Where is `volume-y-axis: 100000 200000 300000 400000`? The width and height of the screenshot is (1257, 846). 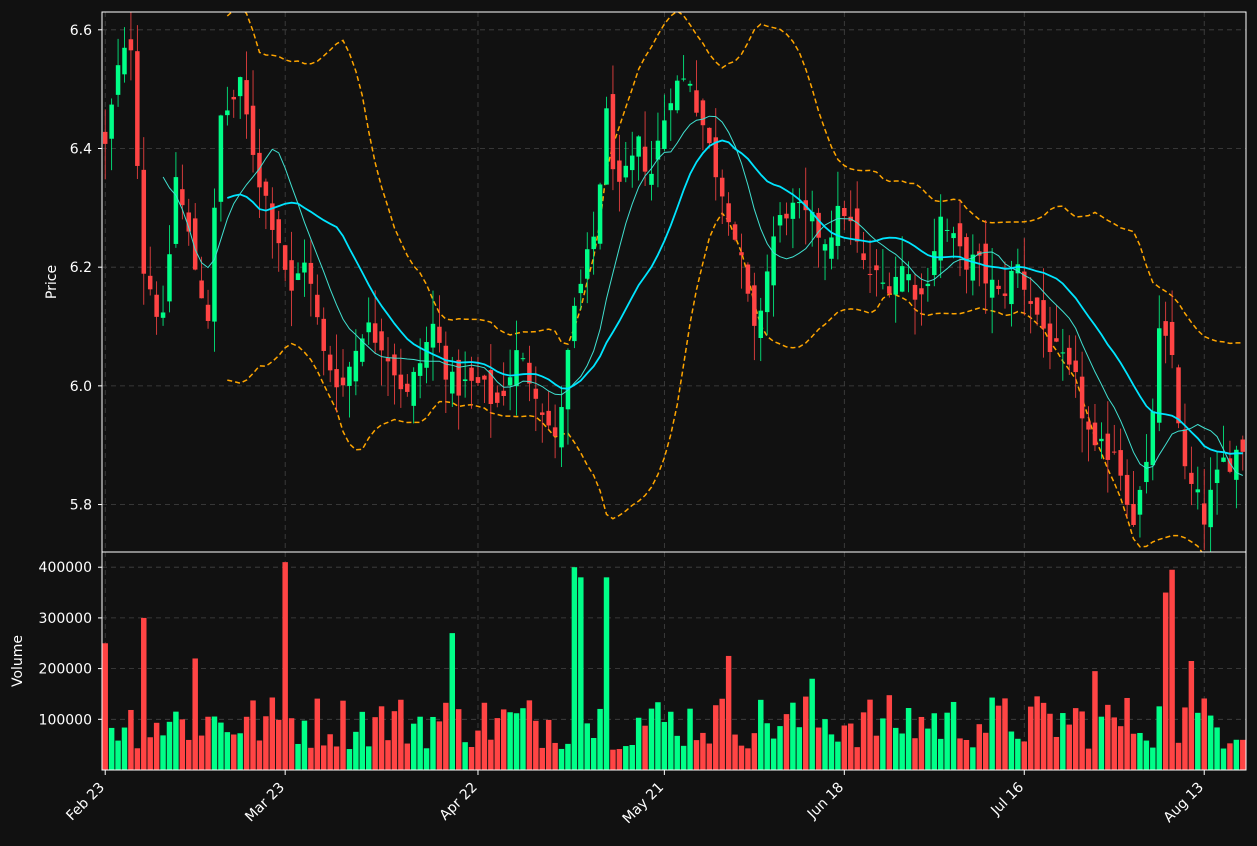 volume-y-axis: 100000 200000 300000 400000 is located at coordinates (70, 644).